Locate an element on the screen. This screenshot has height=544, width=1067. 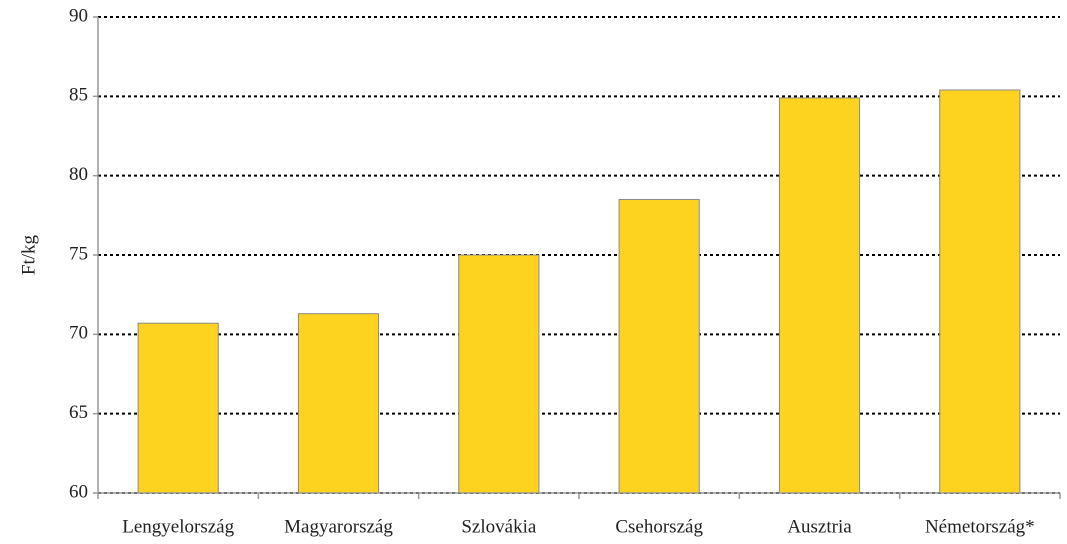
y-tick-label: 90 is located at coordinates (78, 15).